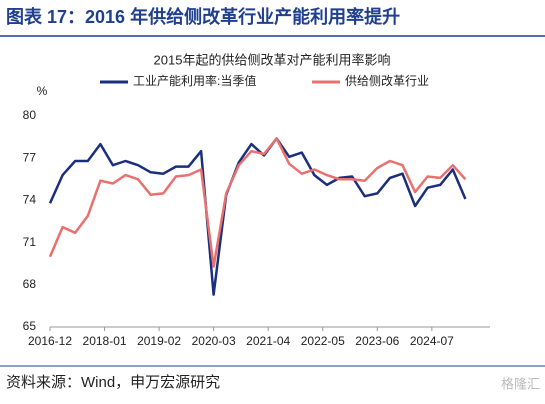 Image resolution: width=545 pixels, height=404 pixels. What do you see at coordinates (203, 16) in the screenshot?
I see `header-title: 图表 17：2016 年供给侧改革行业产能利用率提升` at bounding box center [203, 16].